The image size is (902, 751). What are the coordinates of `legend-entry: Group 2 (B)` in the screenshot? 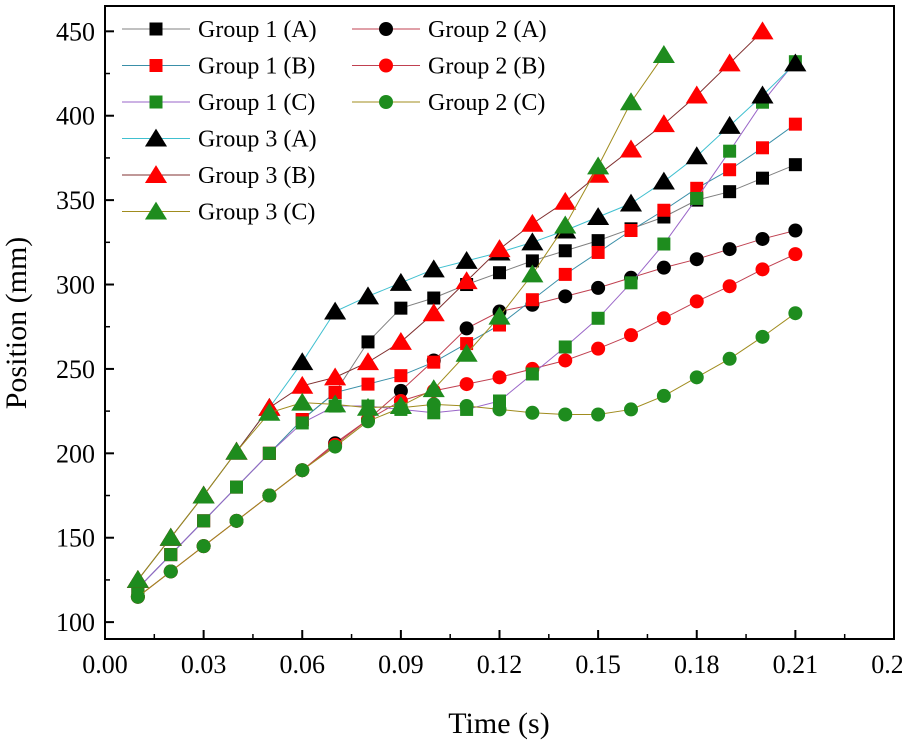 It's located at (448, 67).